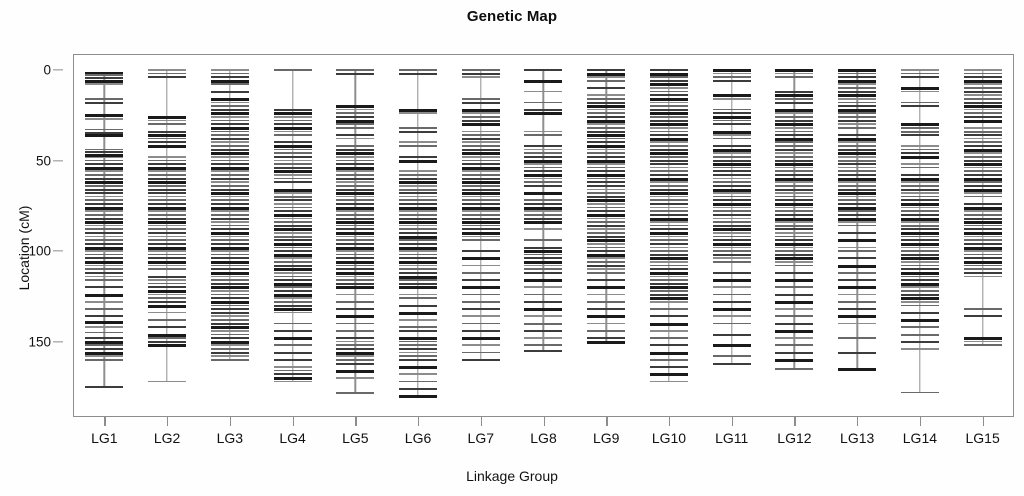 The image size is (1024, 496). I want to click on y-tick-label: 150, so click(39, 342).